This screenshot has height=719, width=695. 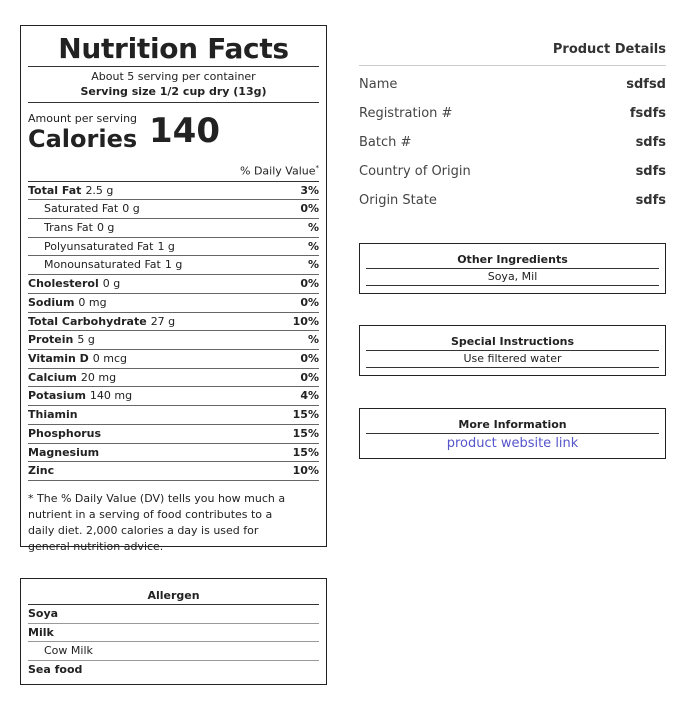 I want to click on more-information-title: More Information, so click(x=512, y=426).